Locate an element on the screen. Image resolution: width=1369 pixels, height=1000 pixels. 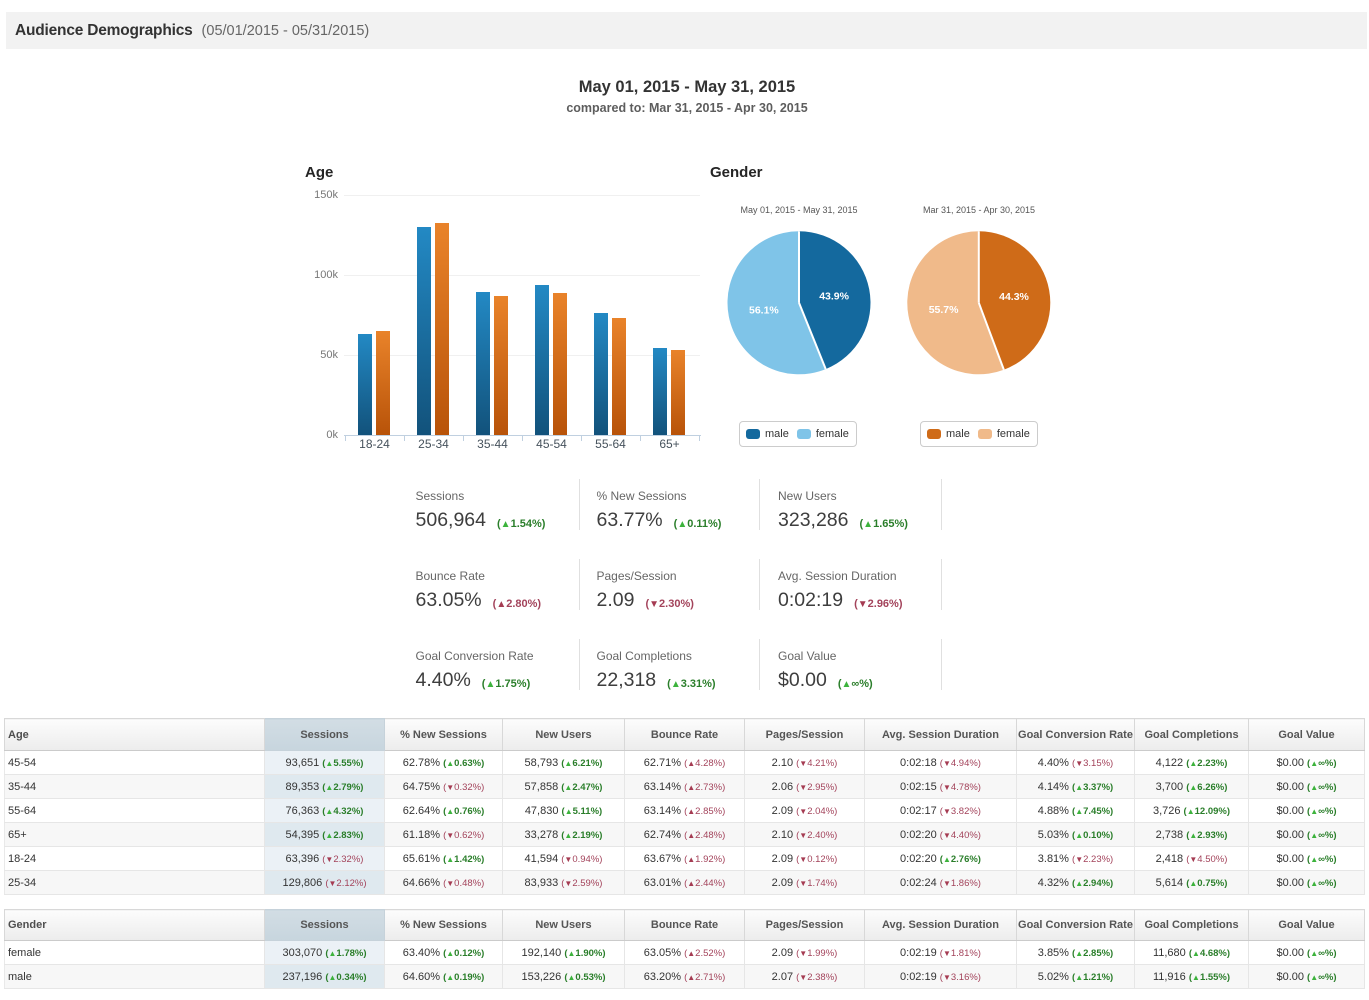
svg-text: 44.3% is located at coordinates (1014, 297).